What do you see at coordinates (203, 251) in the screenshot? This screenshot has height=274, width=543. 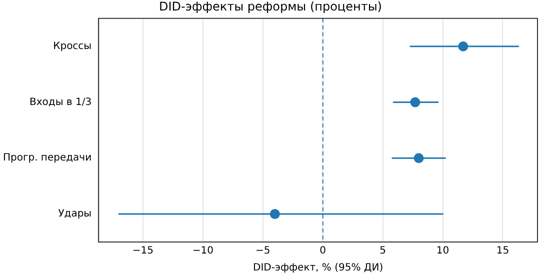 I see `x-tick-label: −10` at bounding box center [203, 251].